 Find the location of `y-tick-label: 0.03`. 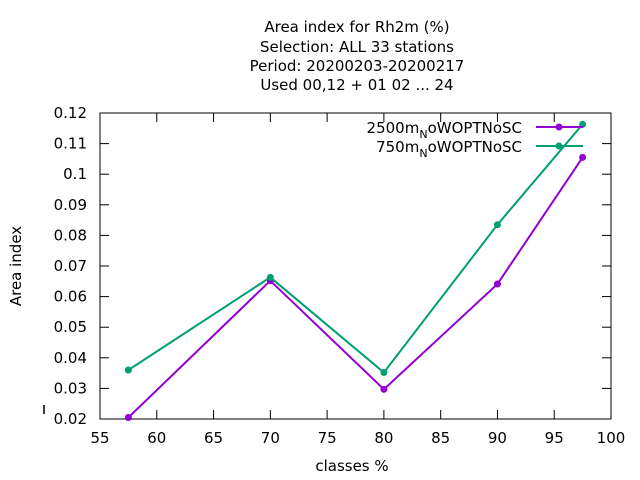

y-tick-label: 0.03 is located at coordinates (70, 388).